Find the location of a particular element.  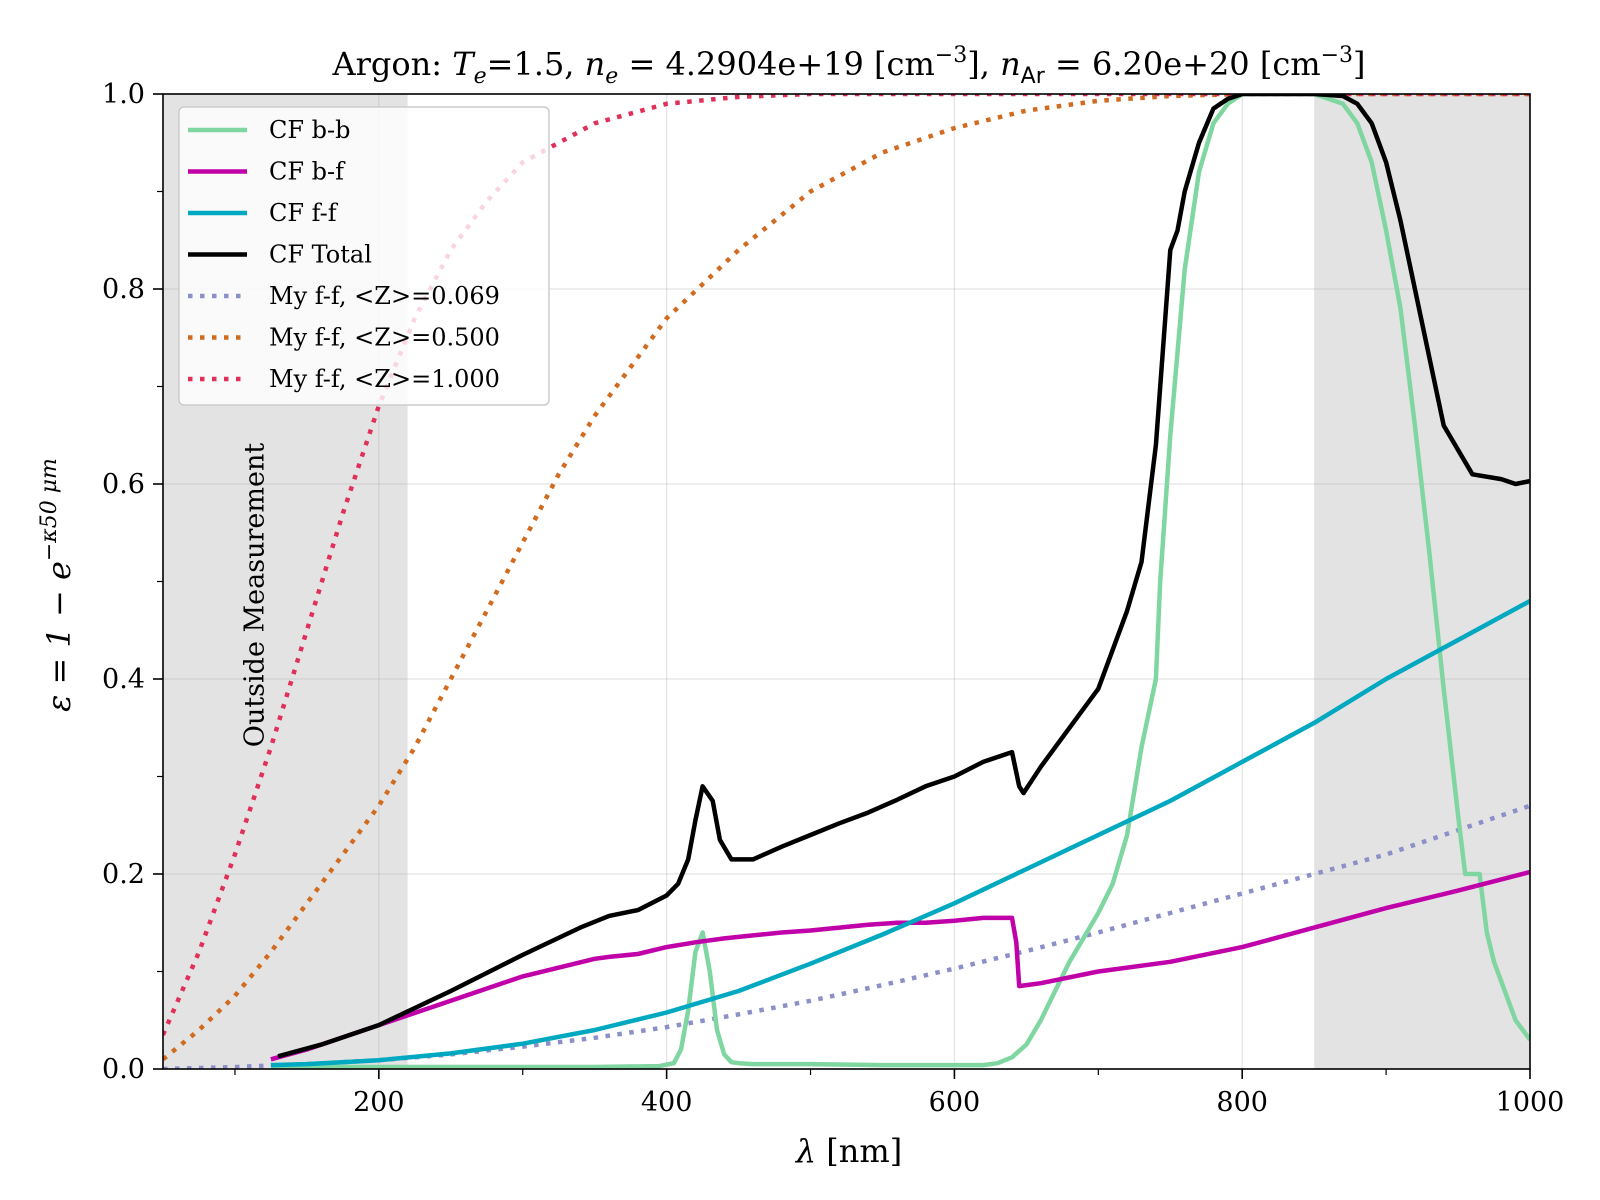

legend-label-3: CF Total is located at coordinates (320, 255).